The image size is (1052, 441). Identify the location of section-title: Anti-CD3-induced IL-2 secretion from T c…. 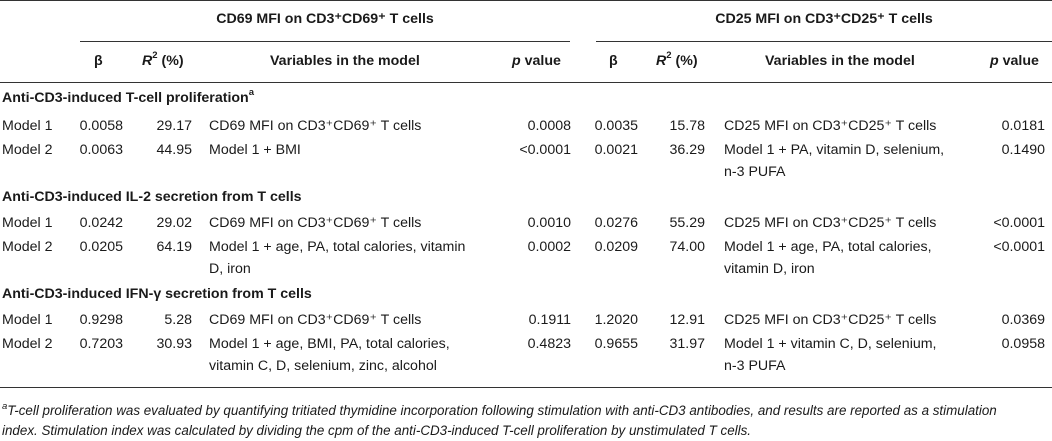
(152, 197).